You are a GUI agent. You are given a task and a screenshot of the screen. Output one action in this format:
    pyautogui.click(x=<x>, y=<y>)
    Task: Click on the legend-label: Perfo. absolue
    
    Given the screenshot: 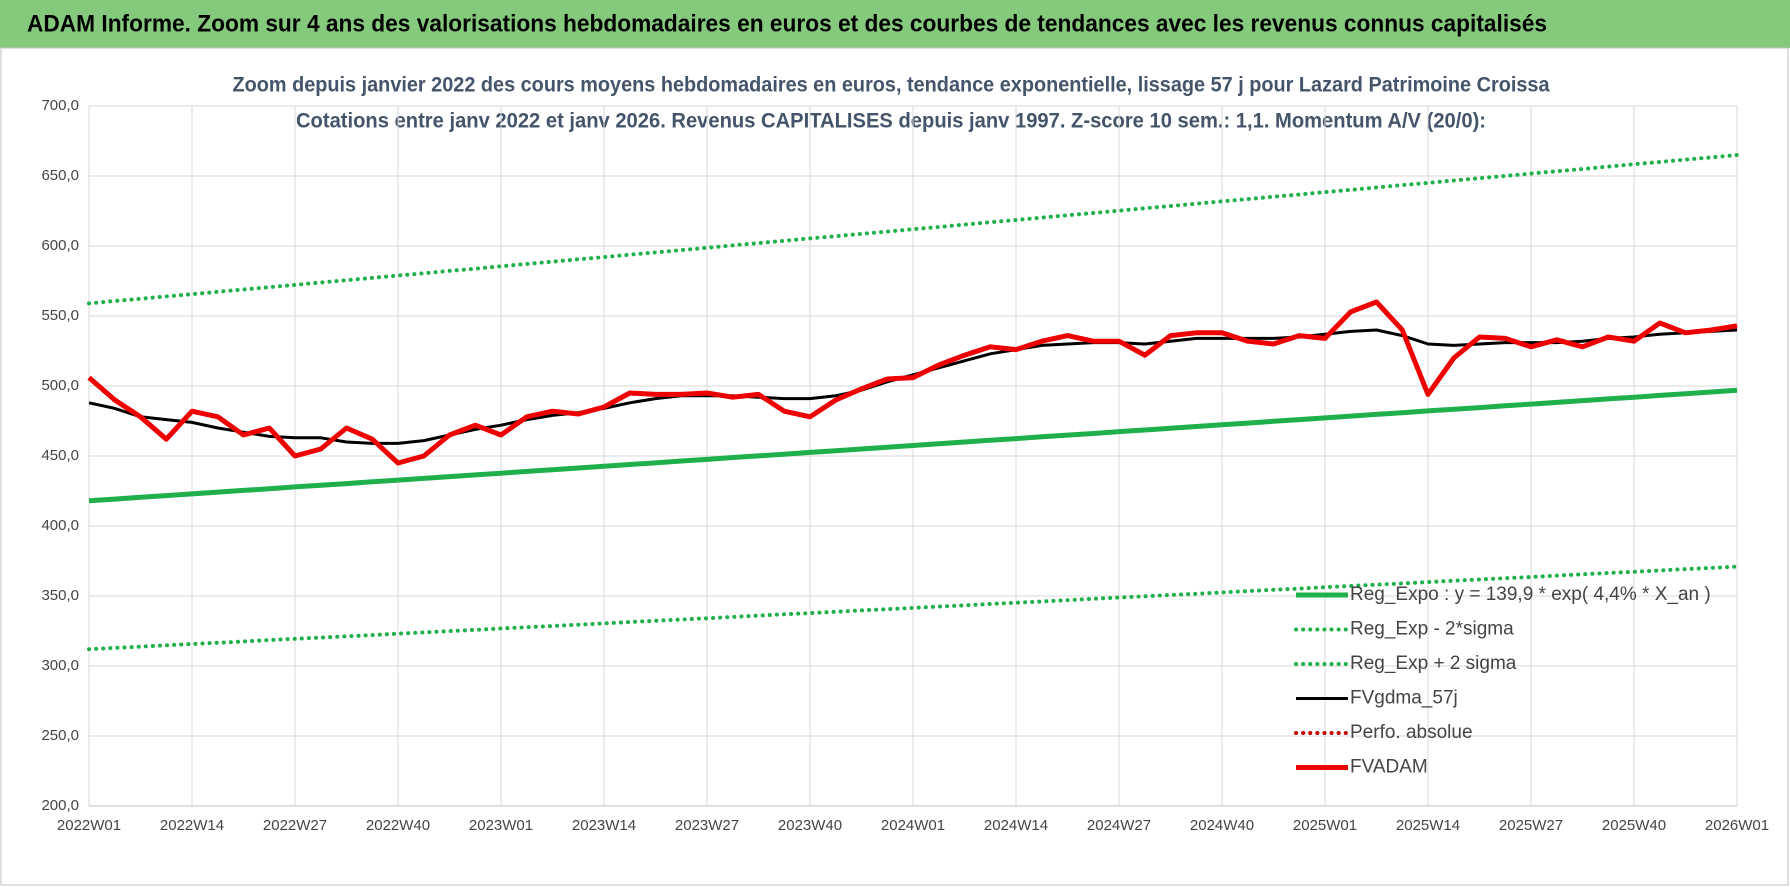 What is the action you would take?
    pyautogui.click(x=1411, y=732)
    